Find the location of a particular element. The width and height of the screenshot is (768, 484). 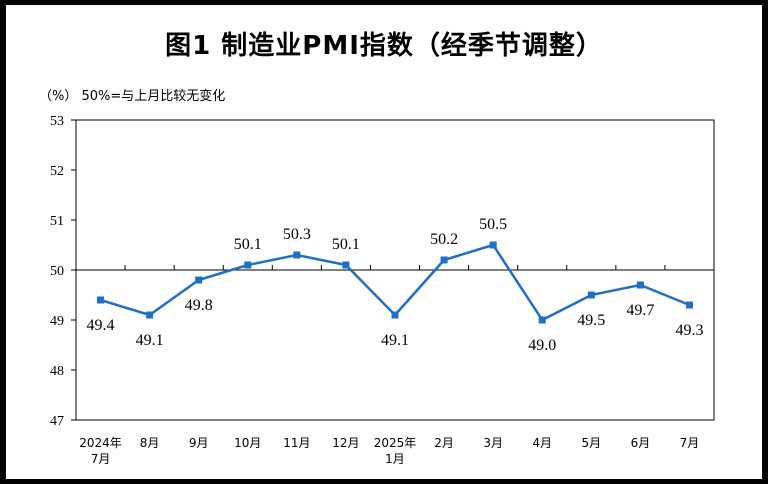

y-tick-label: 52 is located at coordinates (57, 171).